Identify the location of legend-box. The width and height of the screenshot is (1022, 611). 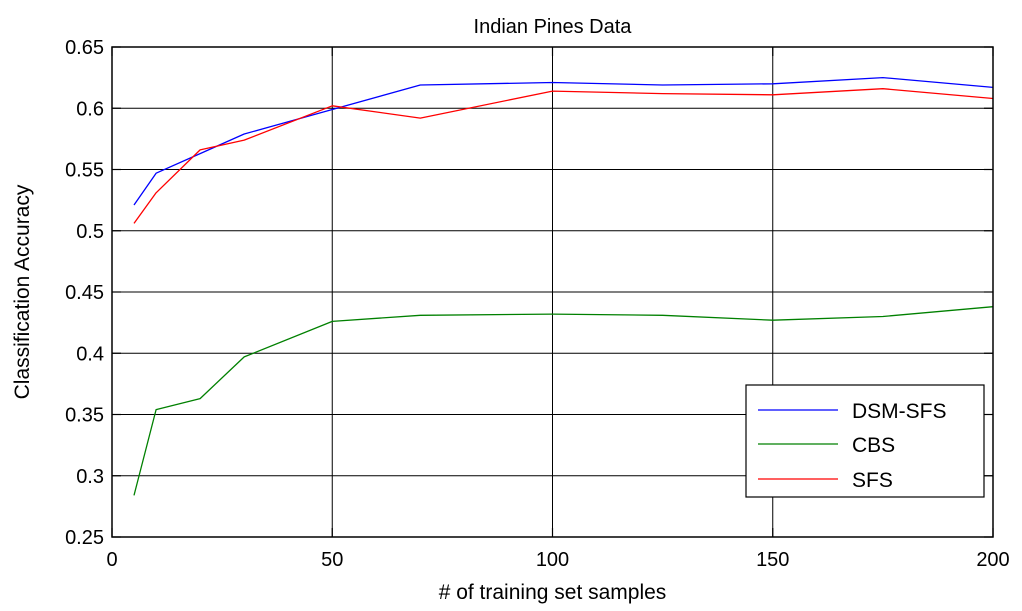
(865, 441).